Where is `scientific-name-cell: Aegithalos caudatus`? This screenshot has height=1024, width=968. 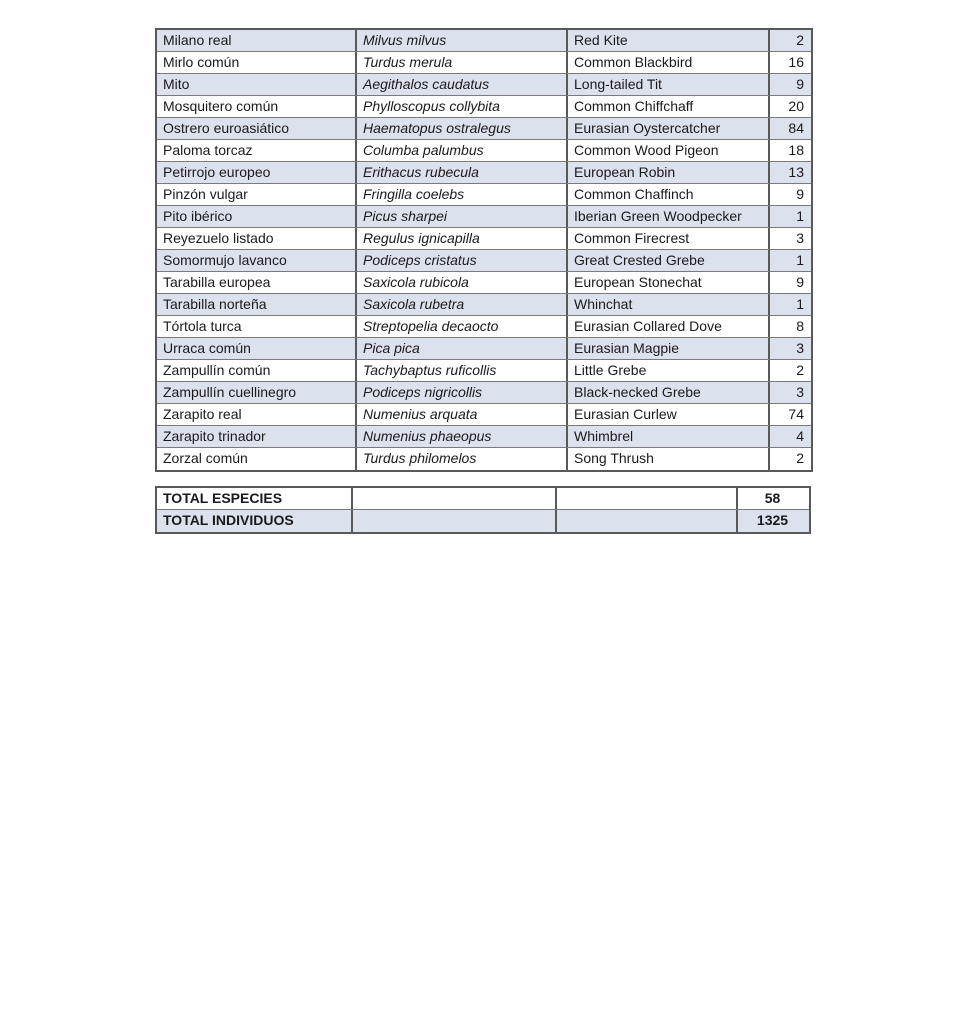 scientific-name-cell: Aegithalos caudatus is located at coordinates (462, 84).